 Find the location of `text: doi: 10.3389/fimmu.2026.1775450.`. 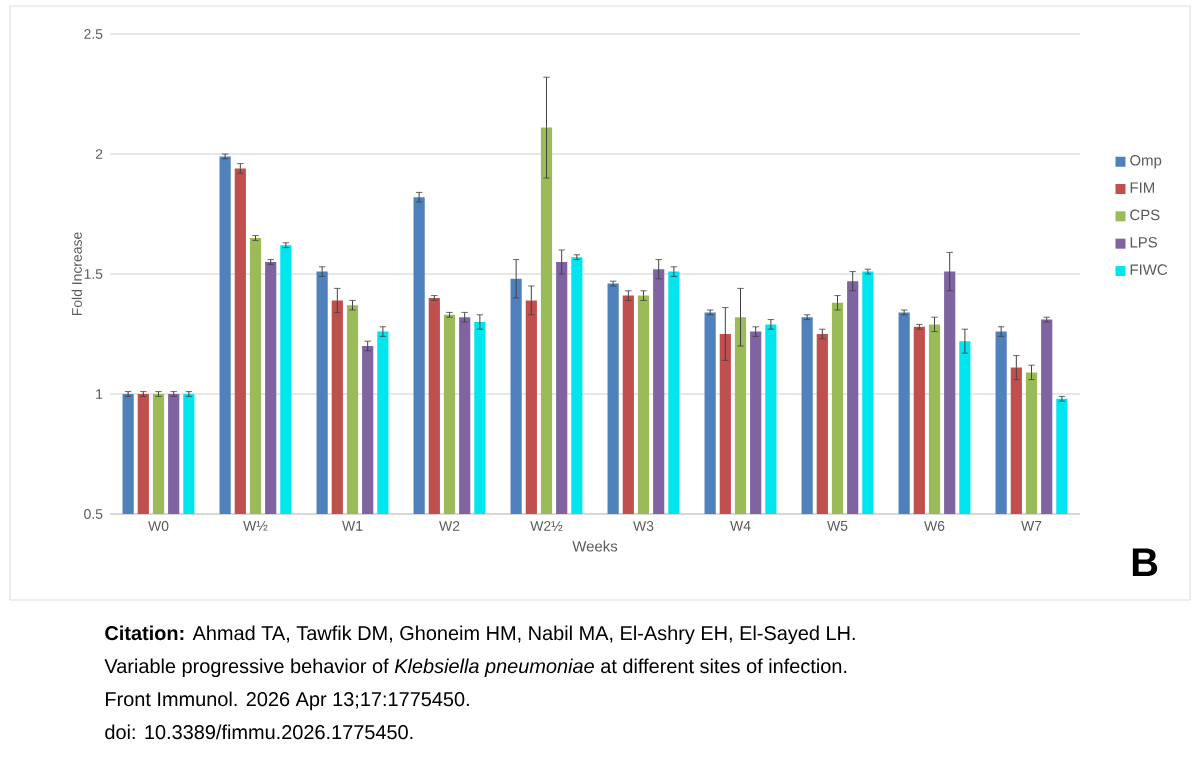

text: doi: 10.3389/fimmu.2026.1775450. is located at coordinates (259, 732).